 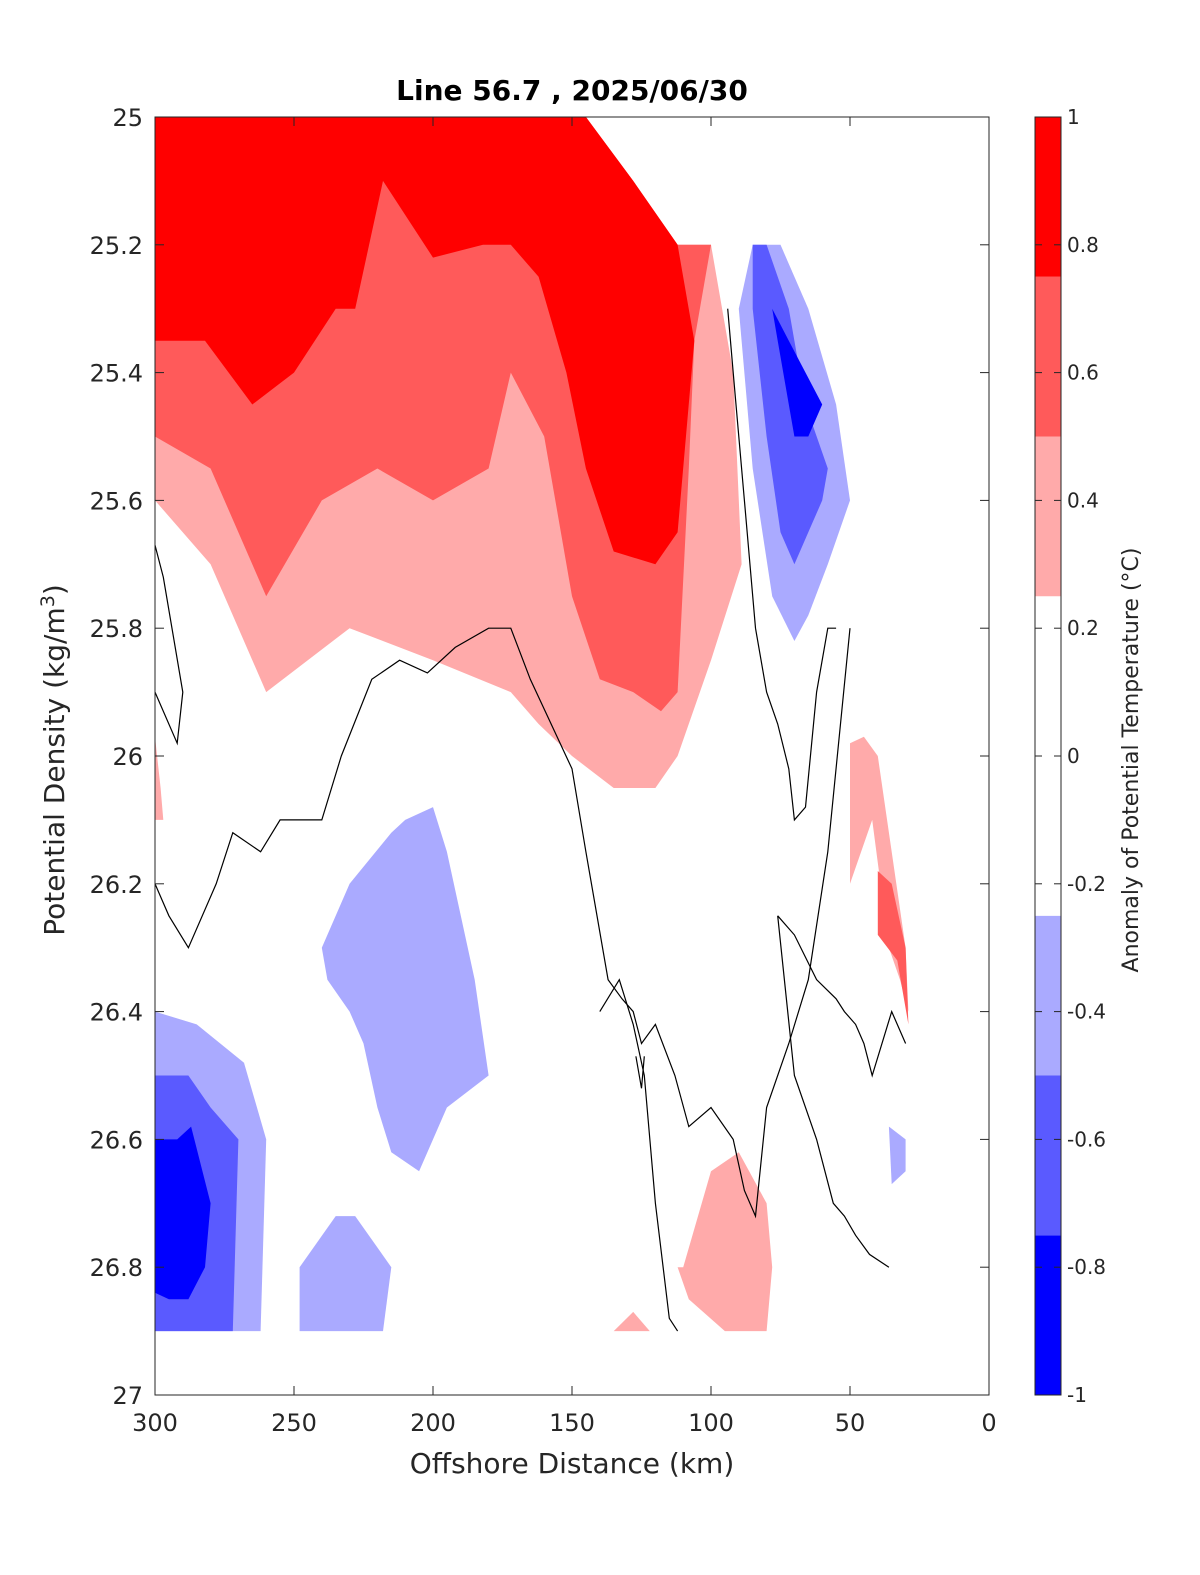 I want to click on colorbar-tick-label: 0.2, so click(x=1083, y=628).